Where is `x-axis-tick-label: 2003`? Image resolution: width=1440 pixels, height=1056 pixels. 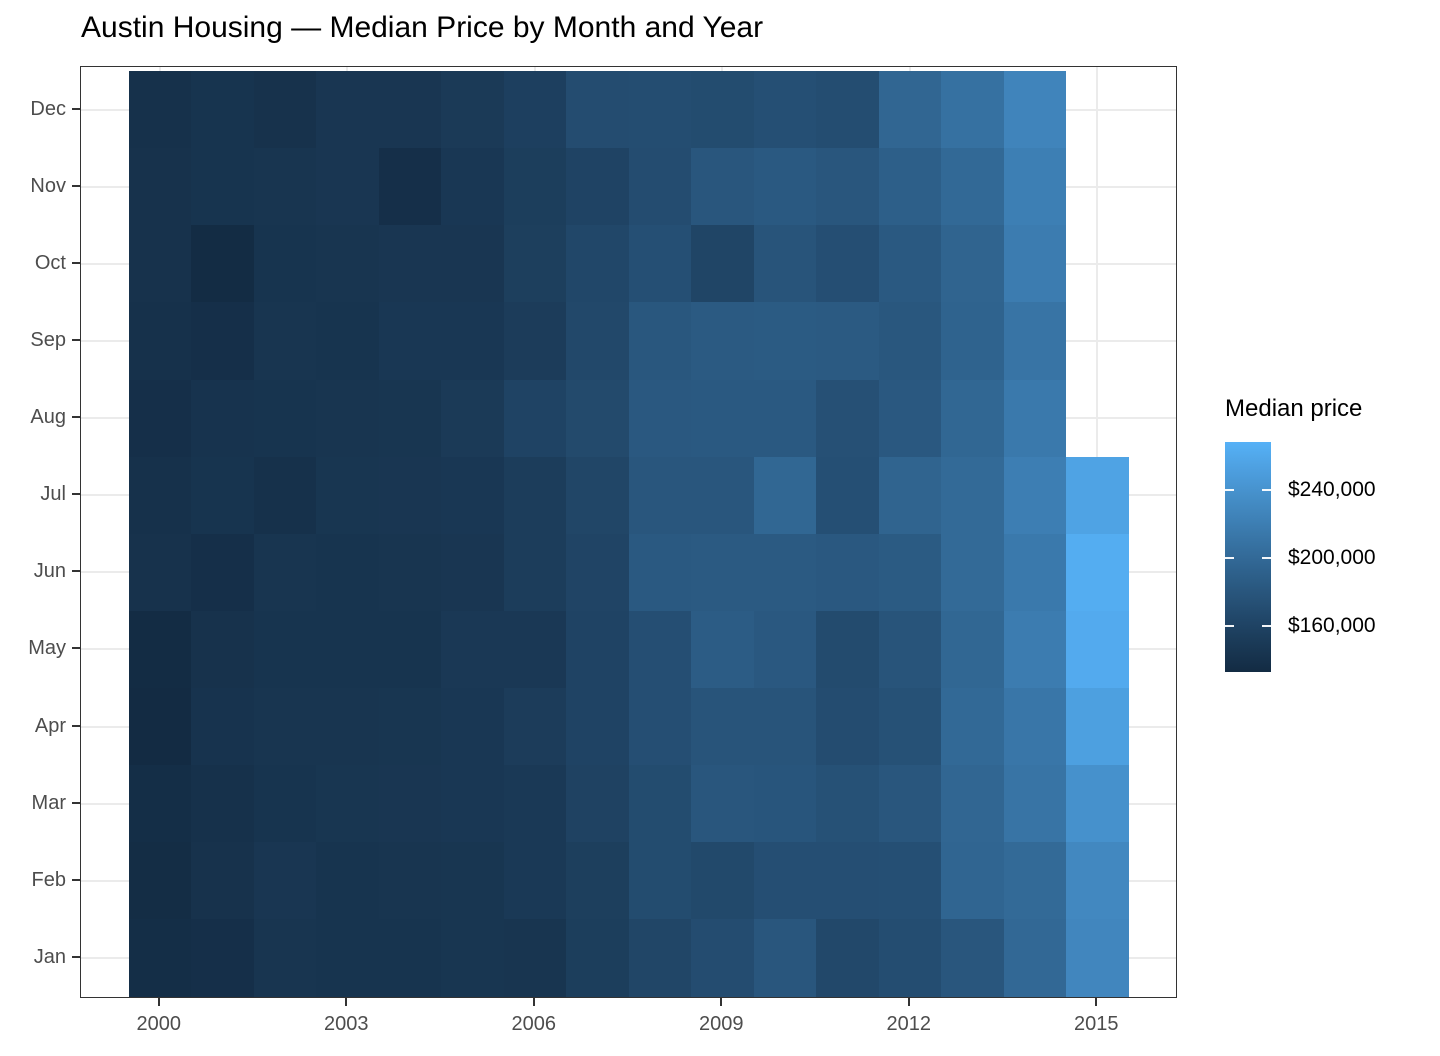 x-axis-tick-label: 2003 is located at coordinates (346, 1024).